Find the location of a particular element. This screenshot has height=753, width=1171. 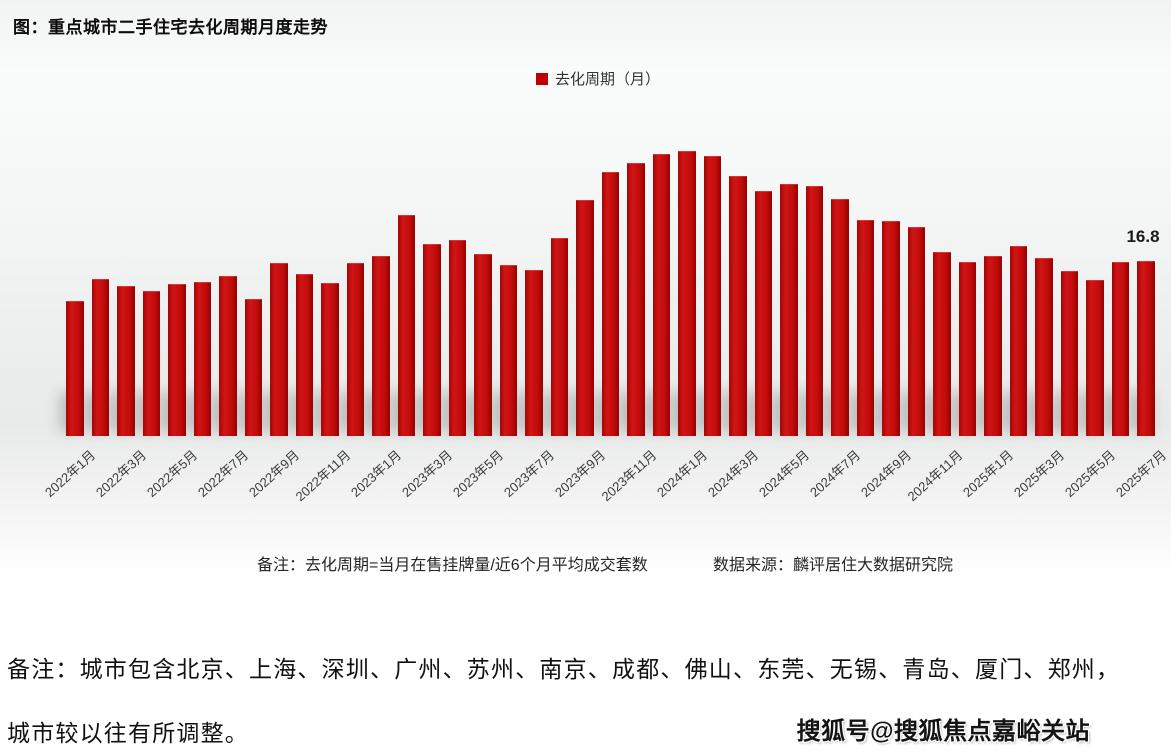

legend-swatch-icon is located at coordinates (542, 78).